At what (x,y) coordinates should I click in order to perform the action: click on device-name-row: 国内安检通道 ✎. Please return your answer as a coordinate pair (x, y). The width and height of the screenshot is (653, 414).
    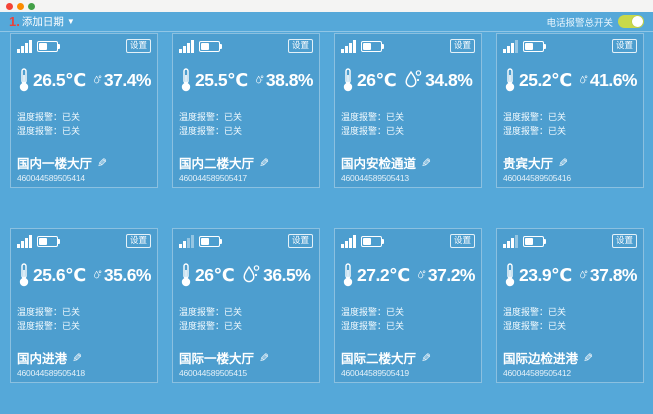
    Looking at the image, I should click on (408, 162).